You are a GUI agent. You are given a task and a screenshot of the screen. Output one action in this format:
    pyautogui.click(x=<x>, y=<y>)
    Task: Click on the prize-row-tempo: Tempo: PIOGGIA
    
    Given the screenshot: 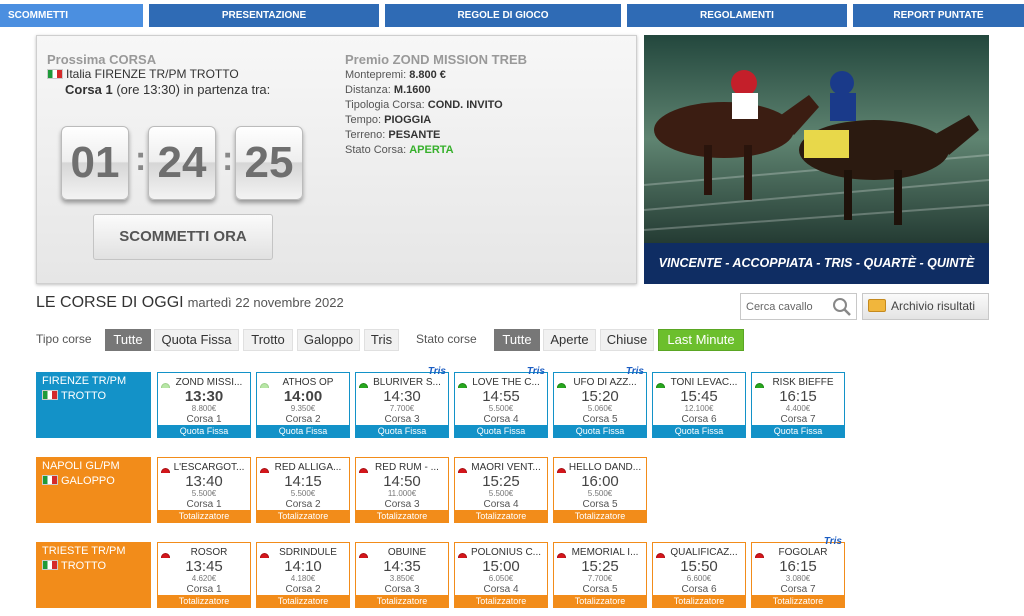 What is the action you would take?
    pyautogui.click(x=388, y=120)
    